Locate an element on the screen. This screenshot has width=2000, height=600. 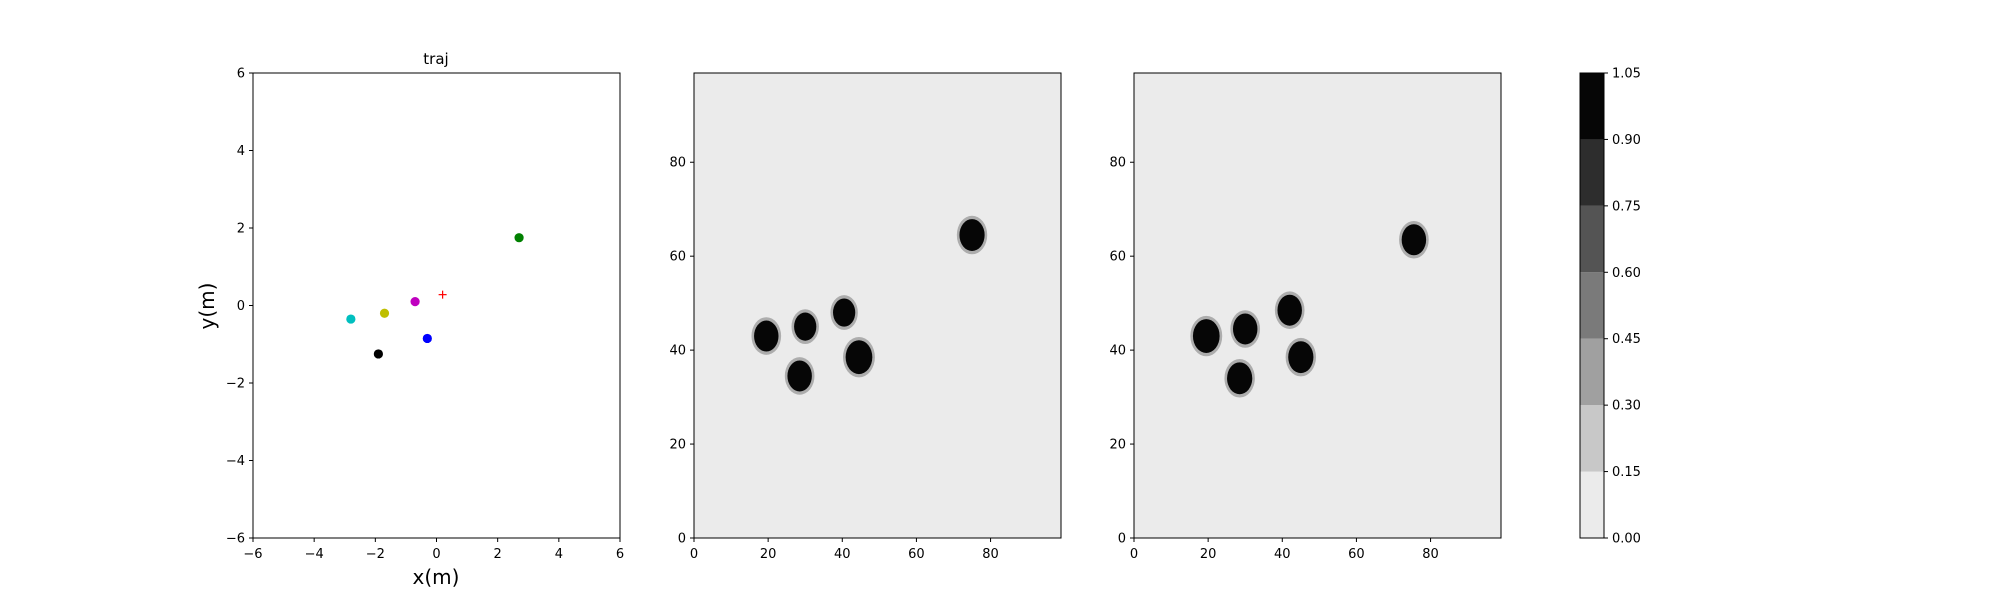
colorbar-tick-label: 0.75 is located at coordinates (1626, 206).